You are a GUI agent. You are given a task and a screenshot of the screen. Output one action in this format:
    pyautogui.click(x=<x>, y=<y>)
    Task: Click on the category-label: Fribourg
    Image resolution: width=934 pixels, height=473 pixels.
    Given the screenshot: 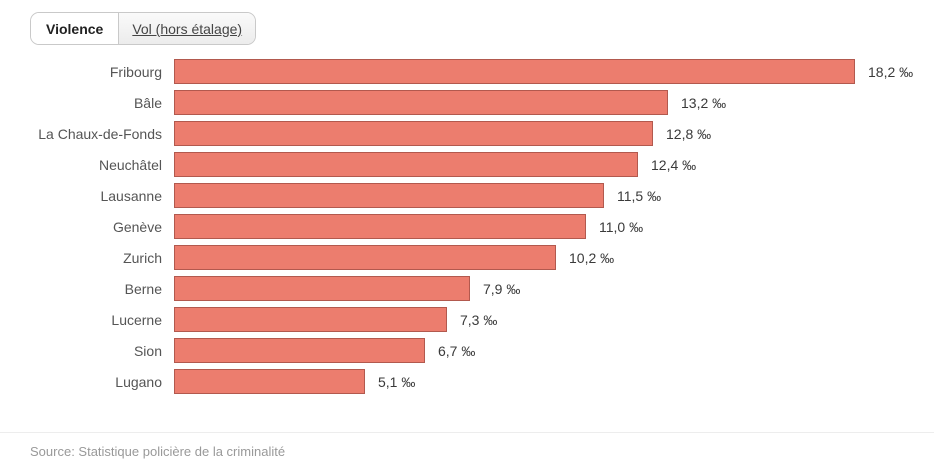 What is the action you would take?
    pyautogui.click(x=135, y=71)
    